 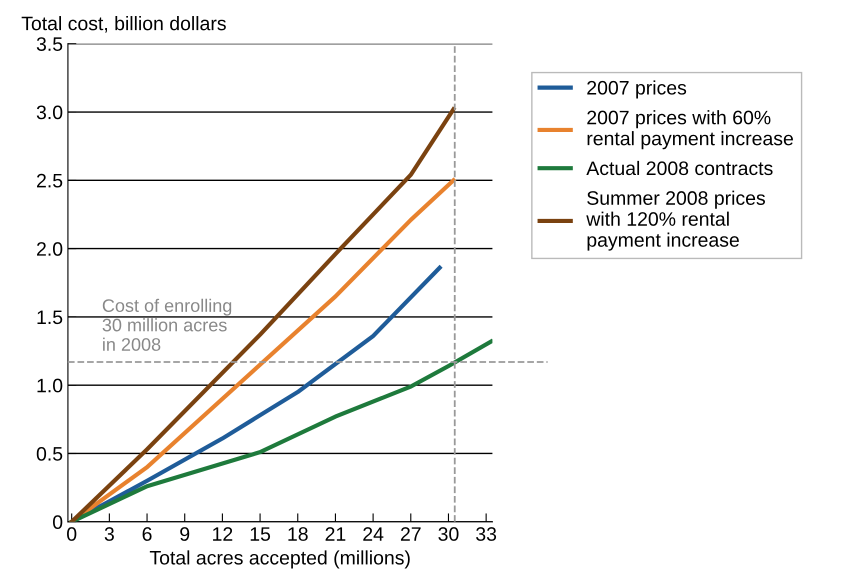 I want to click on y-tick-label: 0.5, so click(x=49, y=453).